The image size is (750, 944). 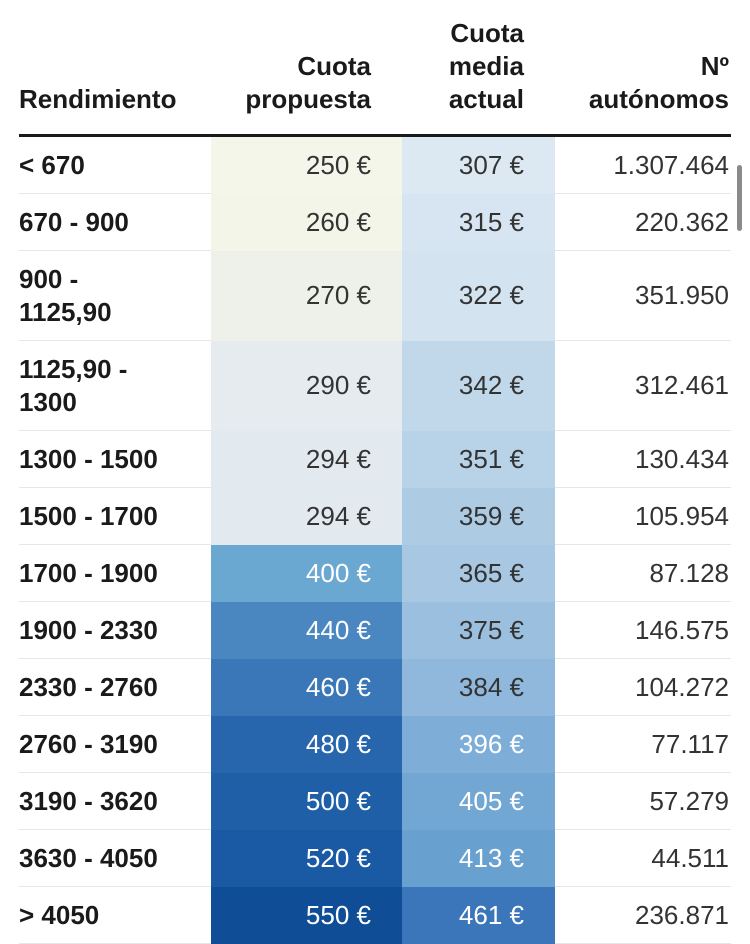 I want to click on table-row: 900 -1125,90 270 €322 €351.950, so click(x=375, y=295).